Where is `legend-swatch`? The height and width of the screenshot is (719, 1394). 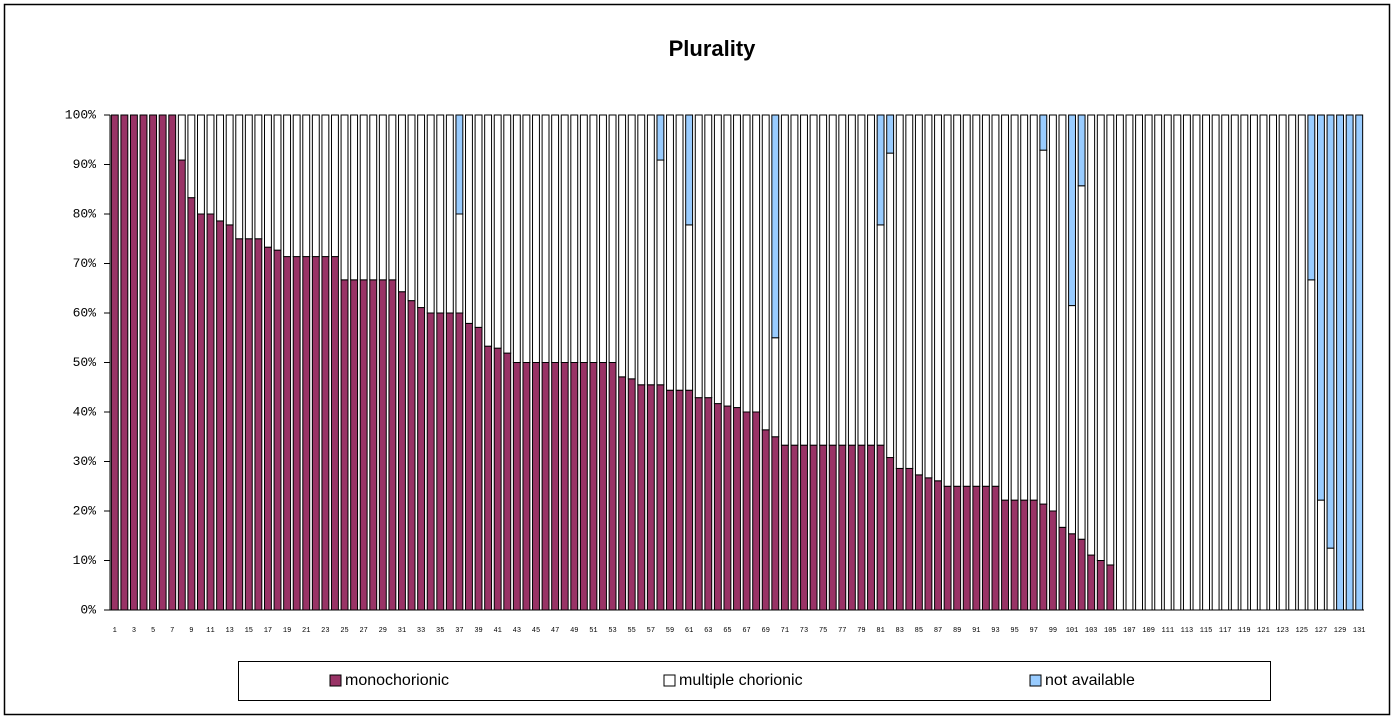 legend-swatch is located at coordinates (335, 680).